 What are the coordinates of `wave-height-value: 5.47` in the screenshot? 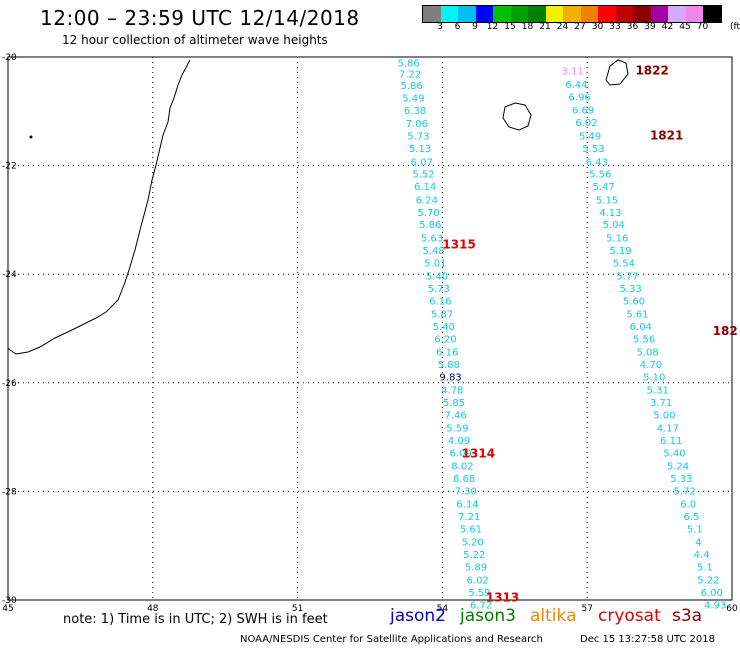 It's located at (603, 187).